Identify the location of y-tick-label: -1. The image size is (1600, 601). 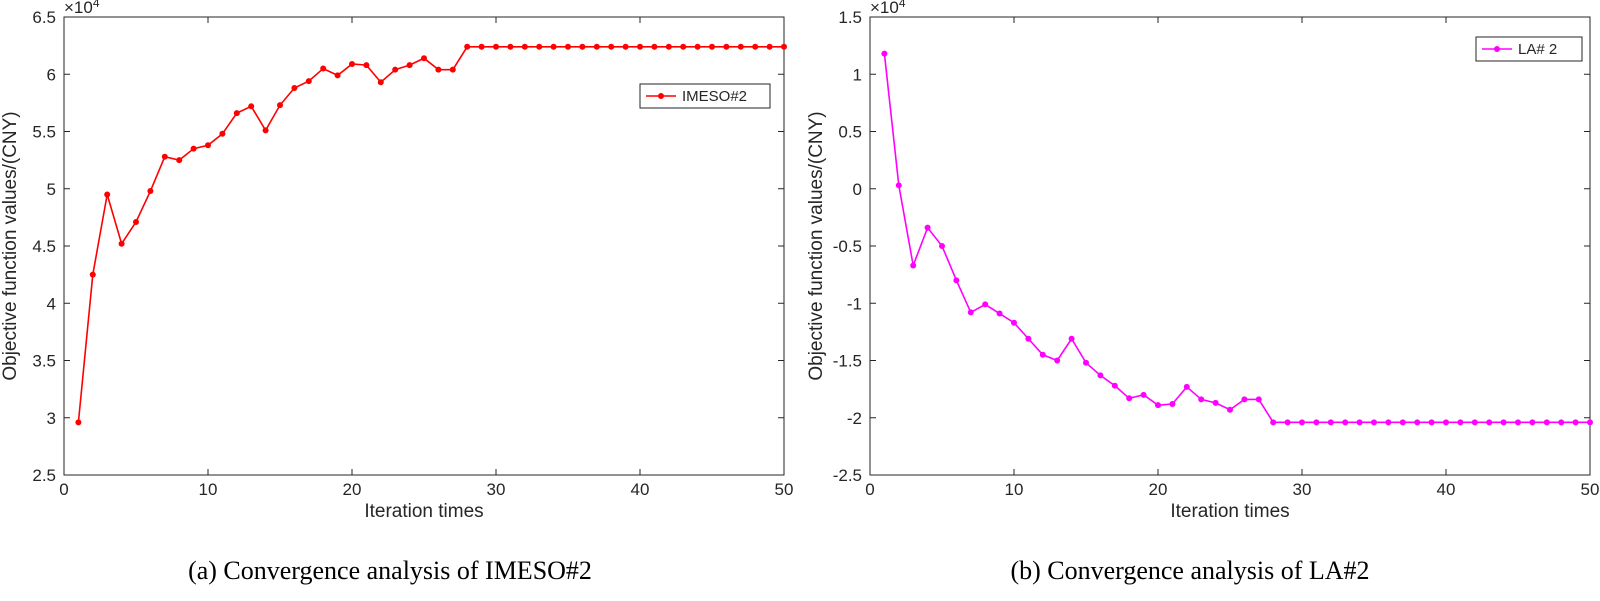
(854, 303).